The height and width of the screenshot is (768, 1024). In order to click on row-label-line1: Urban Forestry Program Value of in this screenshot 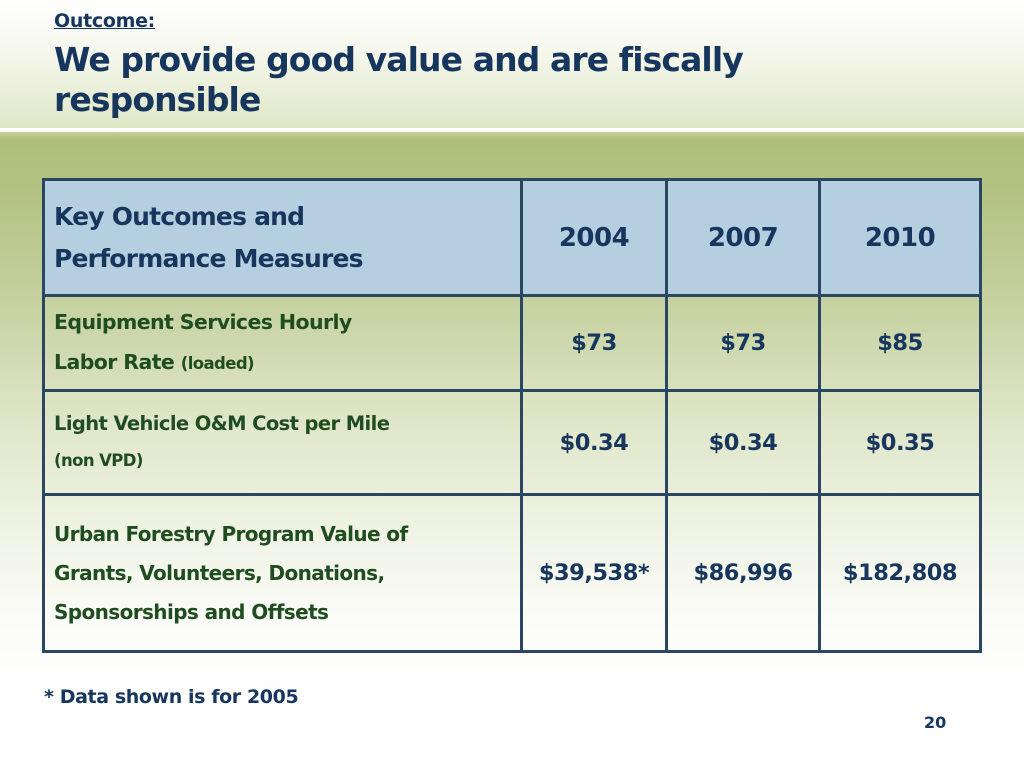, I will do `click(231, 533)`.